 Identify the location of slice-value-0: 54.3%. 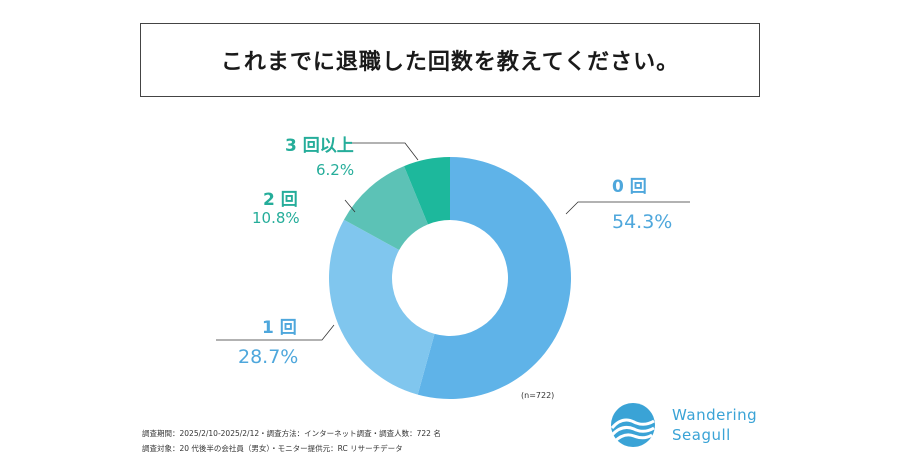
(642, 222).